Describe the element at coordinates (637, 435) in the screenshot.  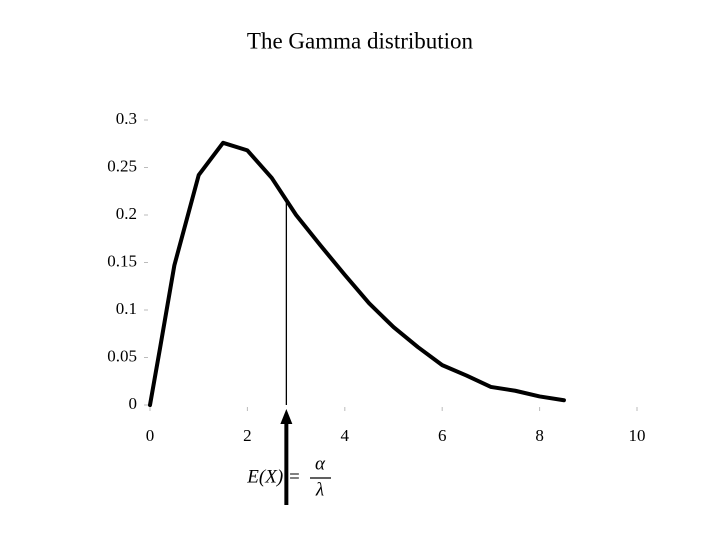
I see `x-tick-label: 10` at that location.